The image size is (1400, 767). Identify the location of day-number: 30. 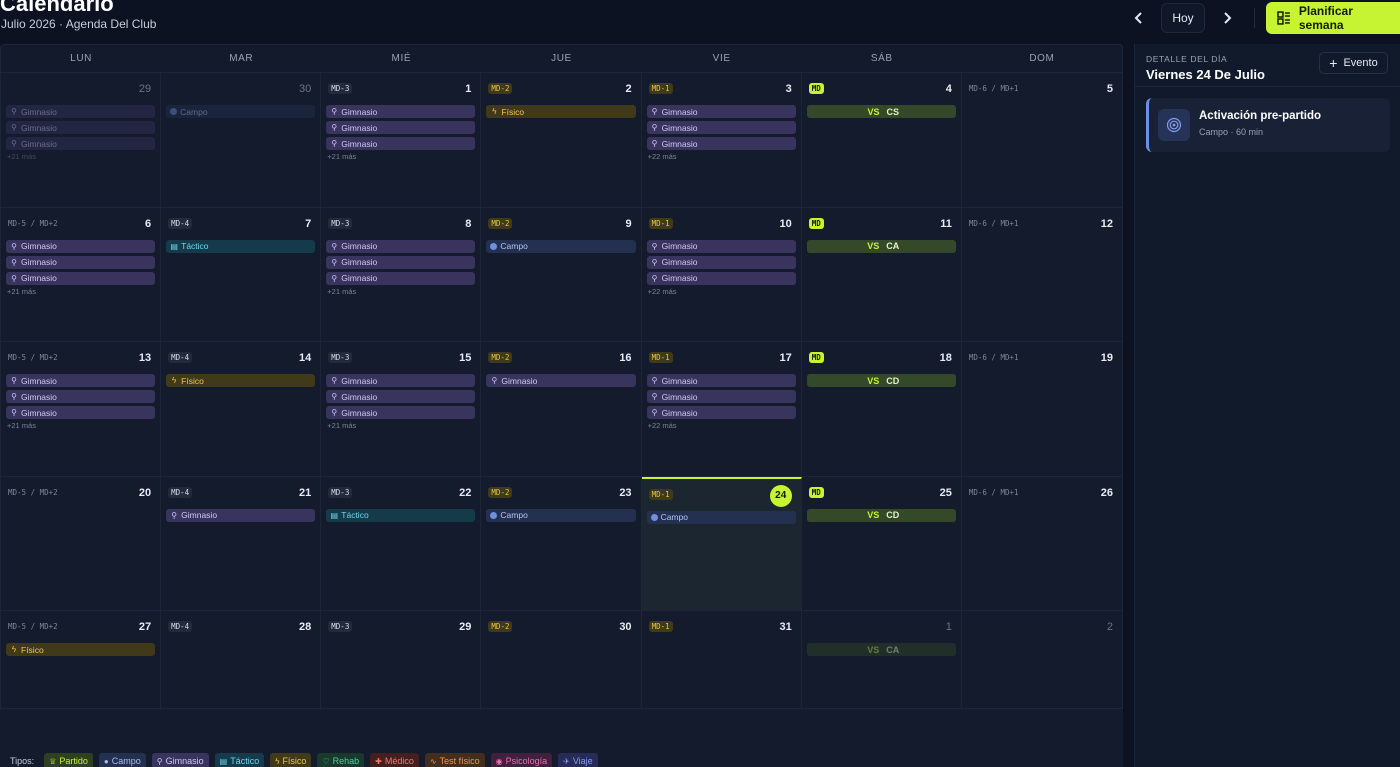
(625, 627).